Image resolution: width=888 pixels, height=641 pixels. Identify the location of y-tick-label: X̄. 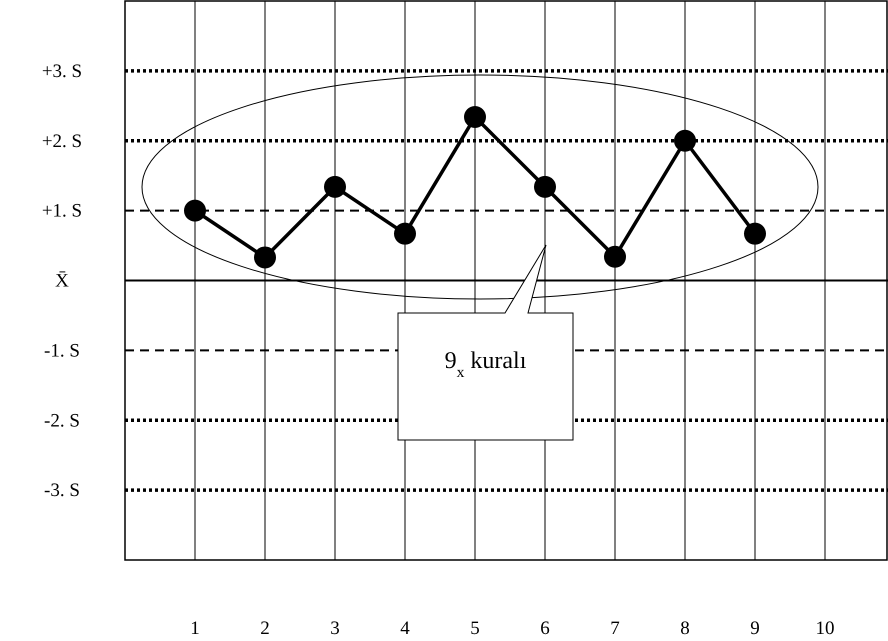
(62, 281).